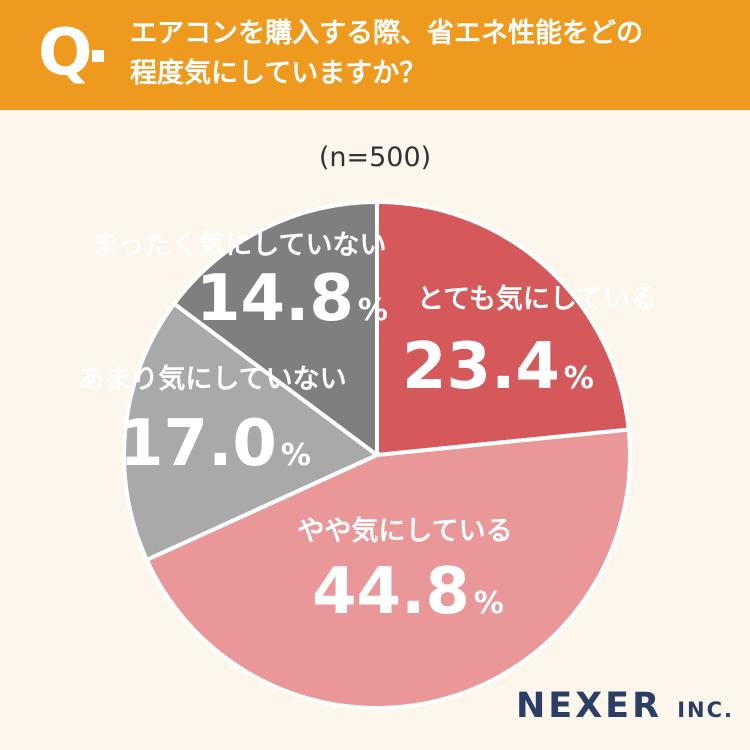 The height and width of the screenshot is (750, 750). I want to click on company-logo: NEXER INC., so click(625, 706).